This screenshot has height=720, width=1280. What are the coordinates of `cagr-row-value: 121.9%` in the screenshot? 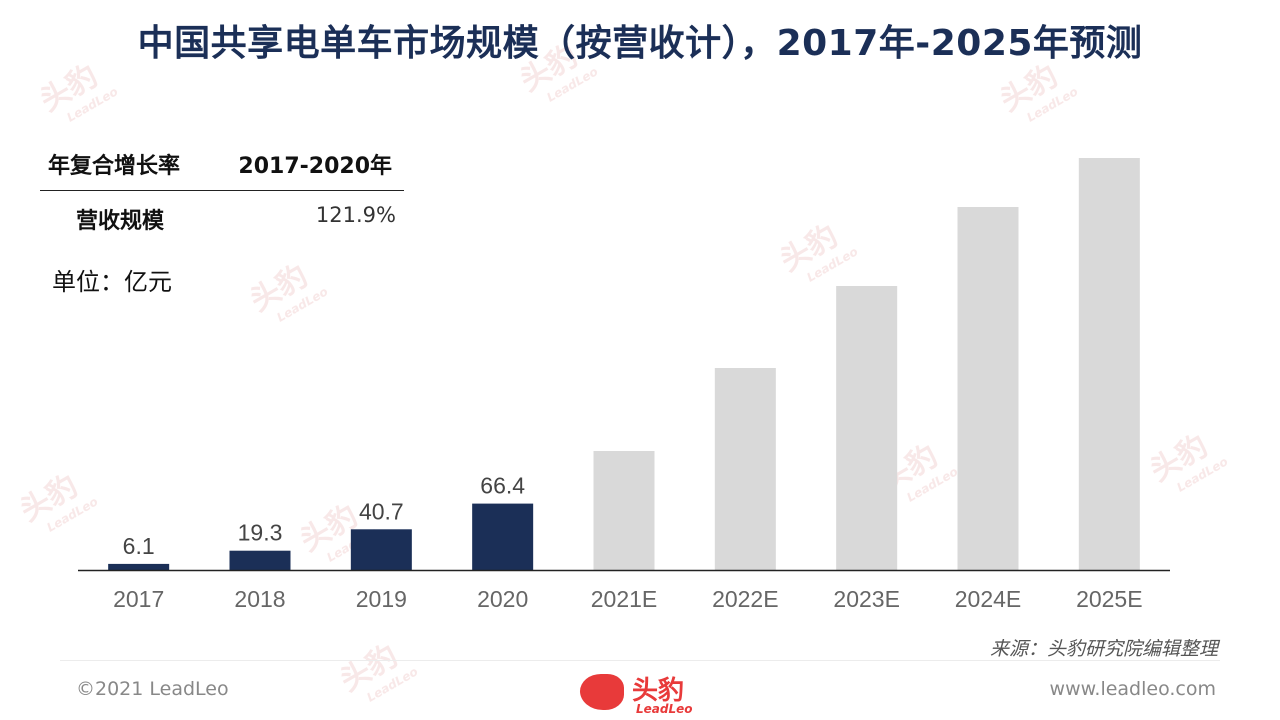 It's located at (355, 215).